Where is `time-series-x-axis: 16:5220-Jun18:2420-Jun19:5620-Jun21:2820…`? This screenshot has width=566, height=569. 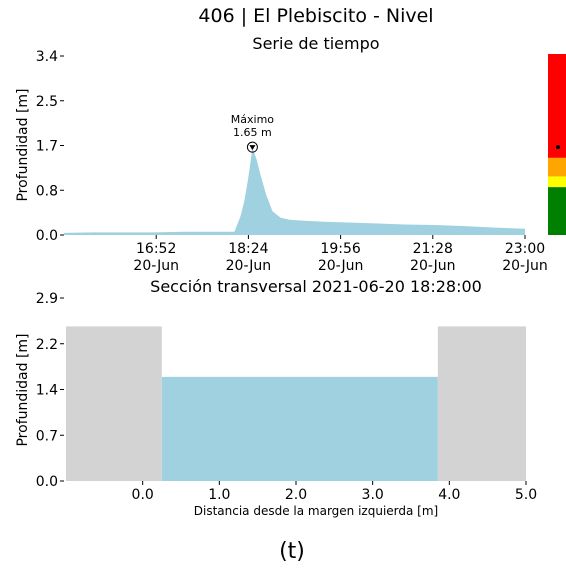 time-series-x-axis: 16:5220-Jun18:2420-Jun19:5620-Jun21:2820… is located at coordinates (340, 254).